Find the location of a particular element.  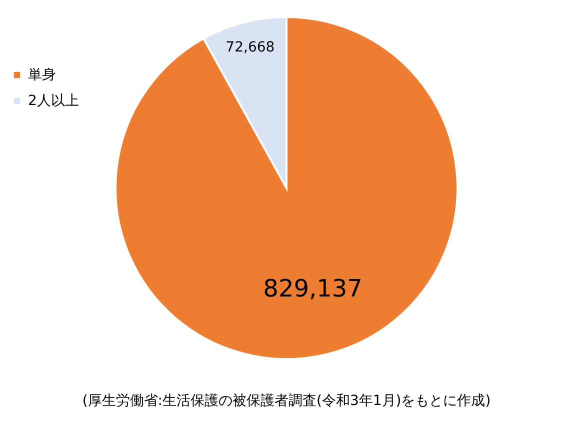

legend-label: 単身 is located at coordinates (42, 75).